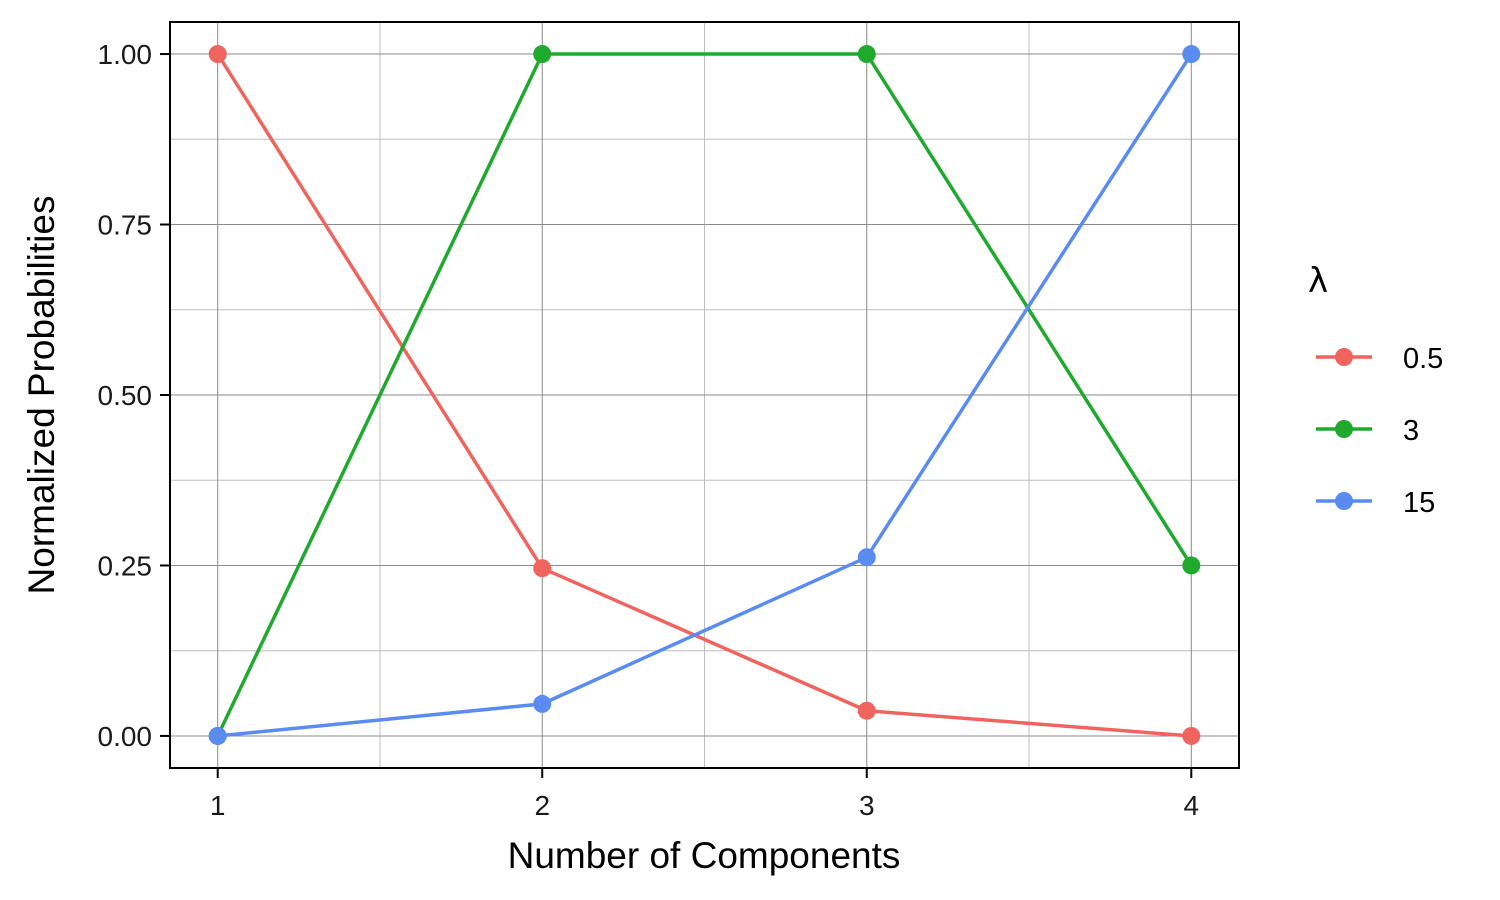 This screenshot has height=900, width=1500. What do you see at coordinates (1192, 805) in the screenshot?
I see `x-tick-label: 4` at bounding box center [1192, 805].